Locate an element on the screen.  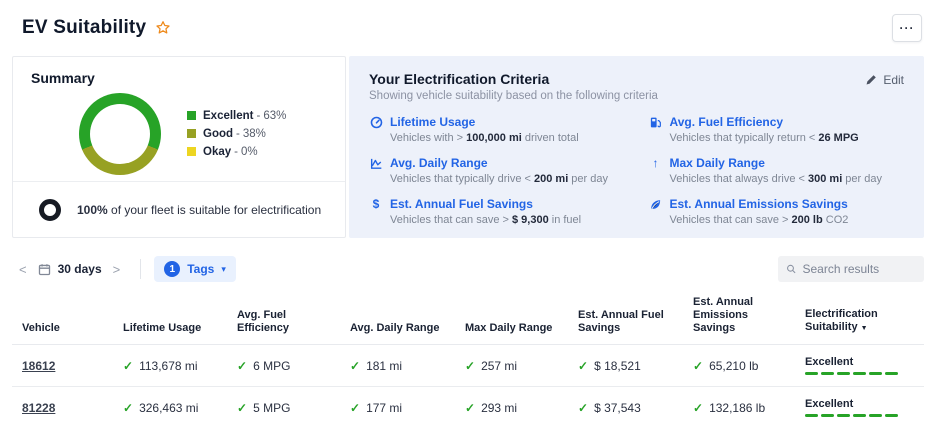
toolbar-divider is located at coordinates (141, 269).